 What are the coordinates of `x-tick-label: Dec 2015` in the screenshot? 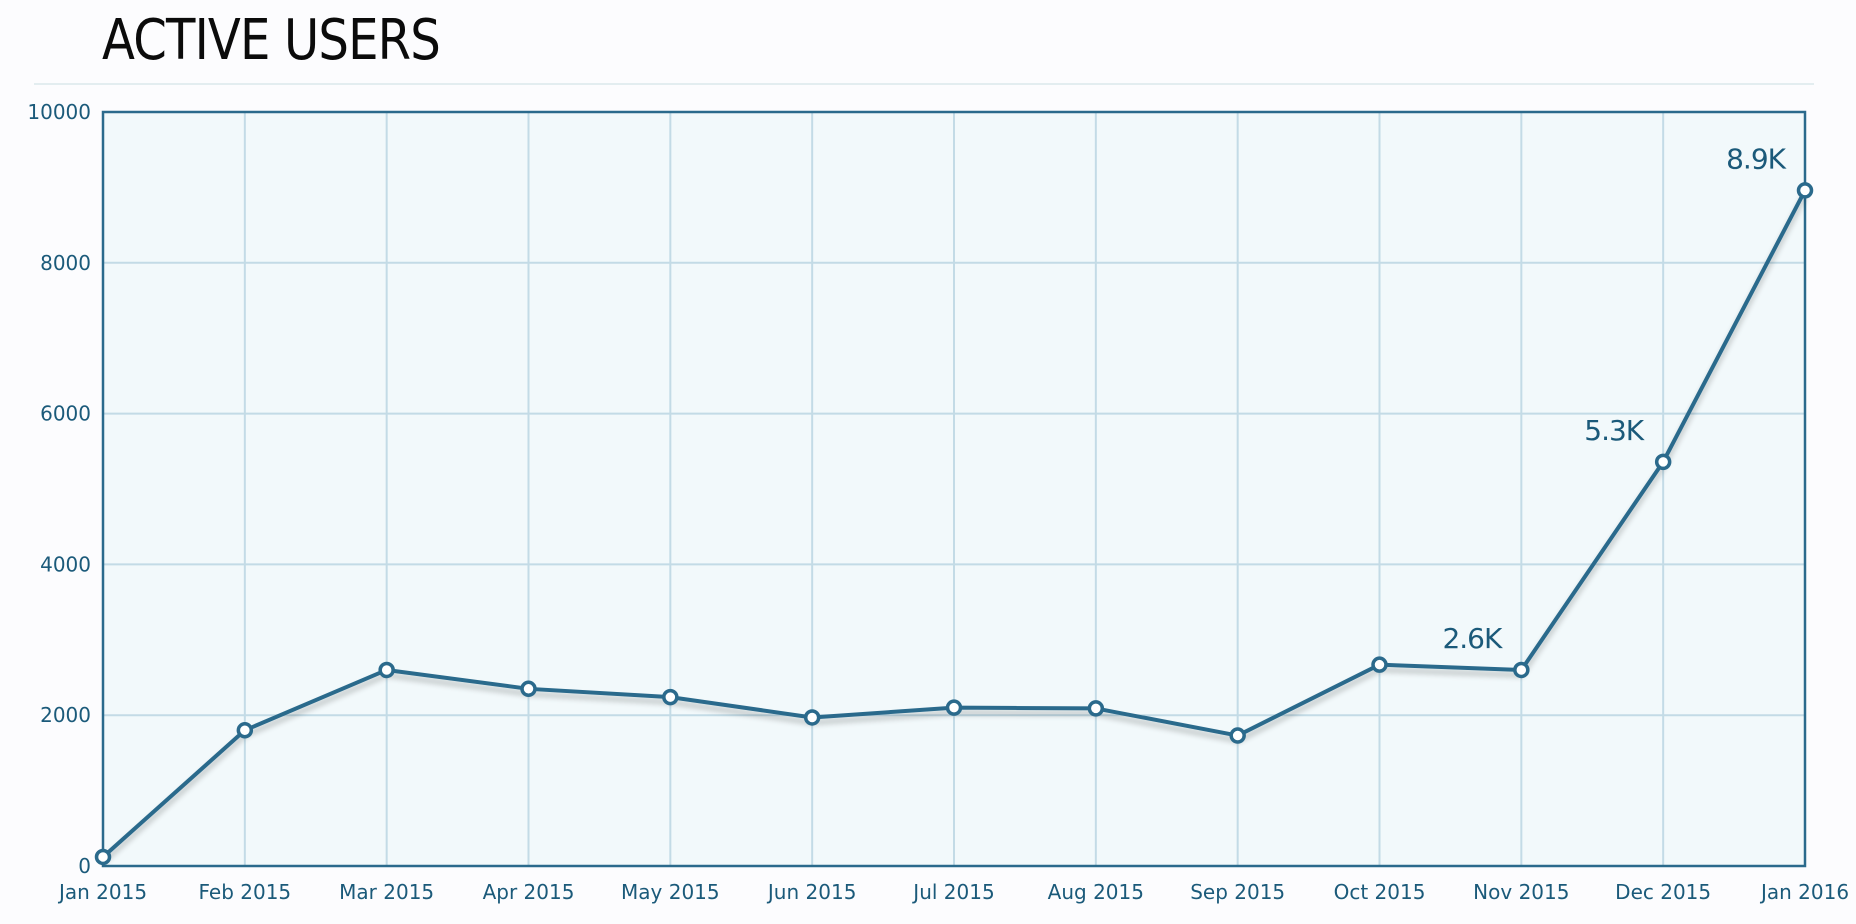 It's located at (1663, 892).